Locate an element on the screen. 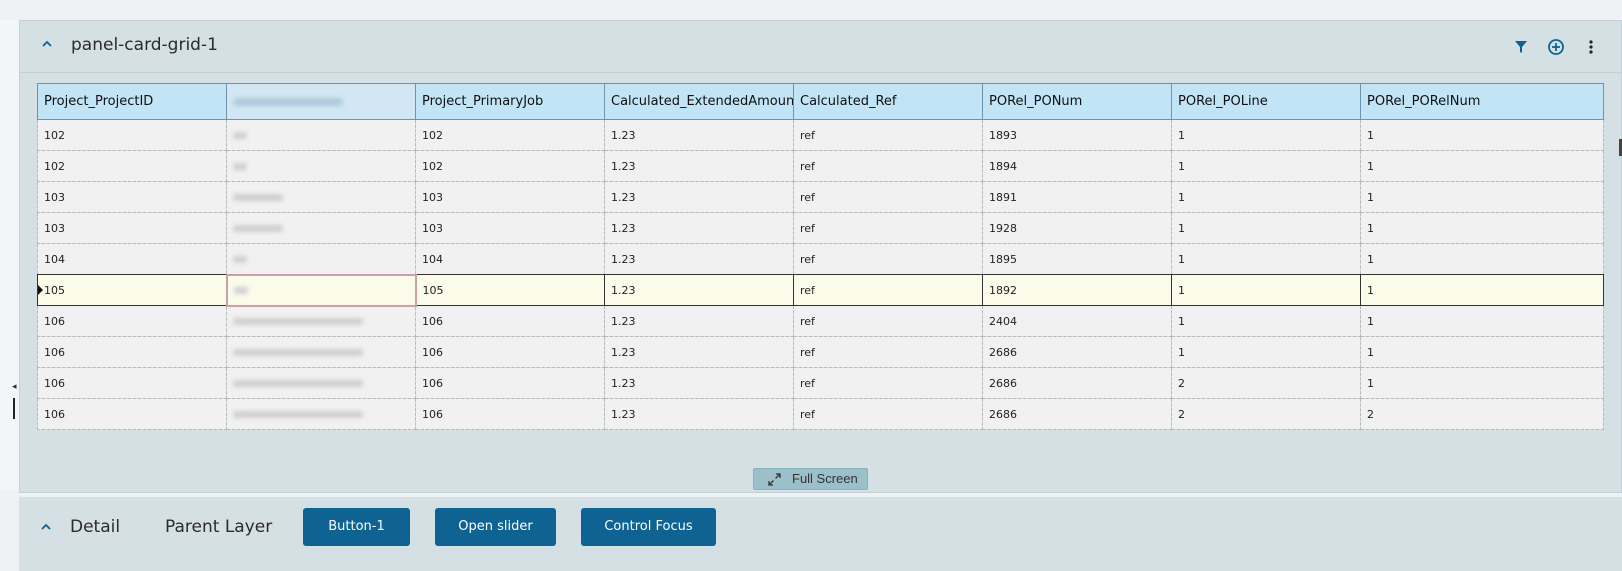 Image resolution: width=1622 pixels, height=571 pixels. cell-po-num: 1895 is located at coordinates (1077, 259).